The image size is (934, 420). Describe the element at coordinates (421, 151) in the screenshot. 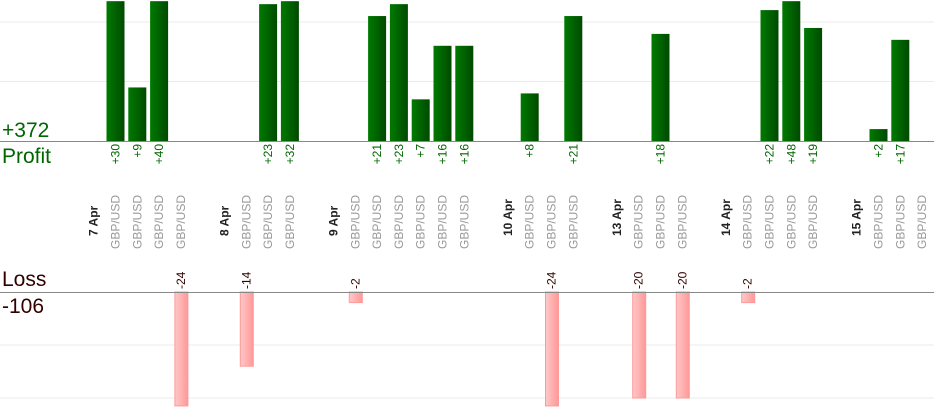

I see `profit-value-label: +7` at that location.